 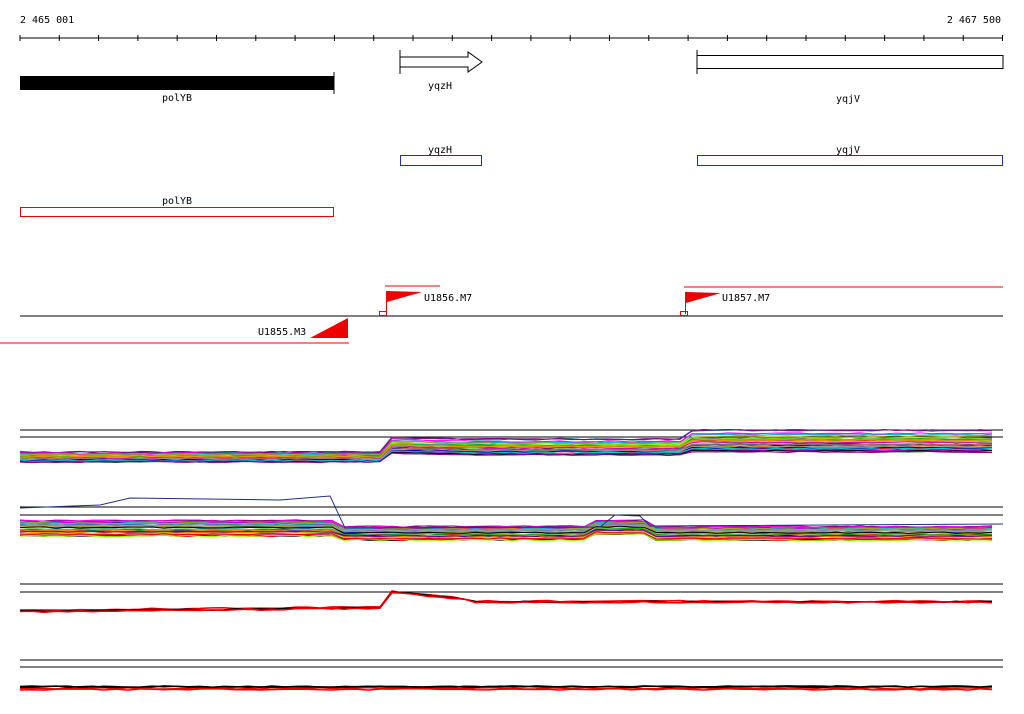 What do you see at coordinates (848, 150) in the screenshot?
I see `blue-label: yqjV` at bounding box center [848, 150].